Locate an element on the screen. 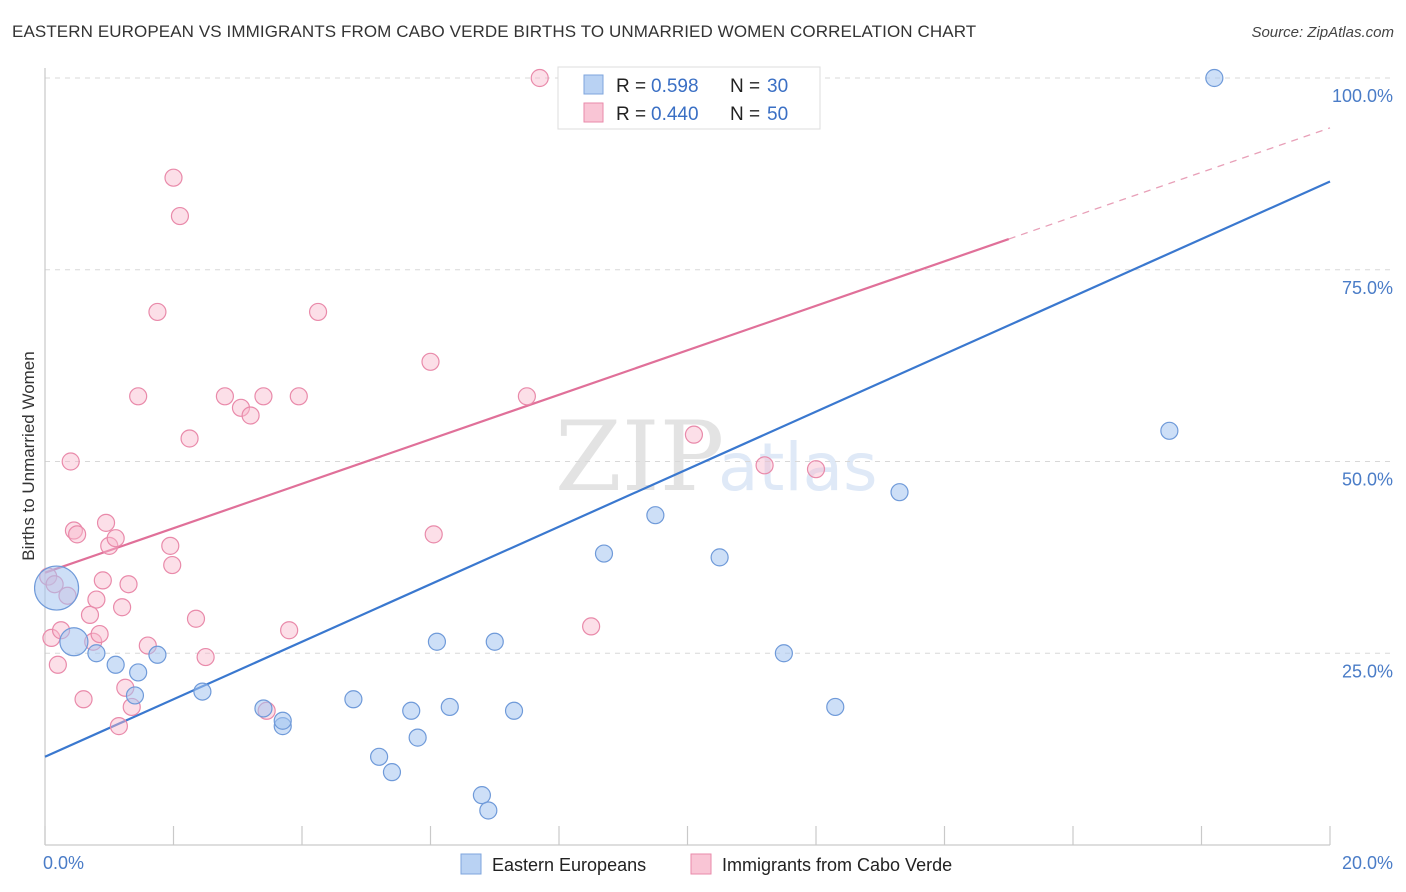 The image size is (1406, 892). legend-n-value-blue: 30 is located at coordinates (777, 86).